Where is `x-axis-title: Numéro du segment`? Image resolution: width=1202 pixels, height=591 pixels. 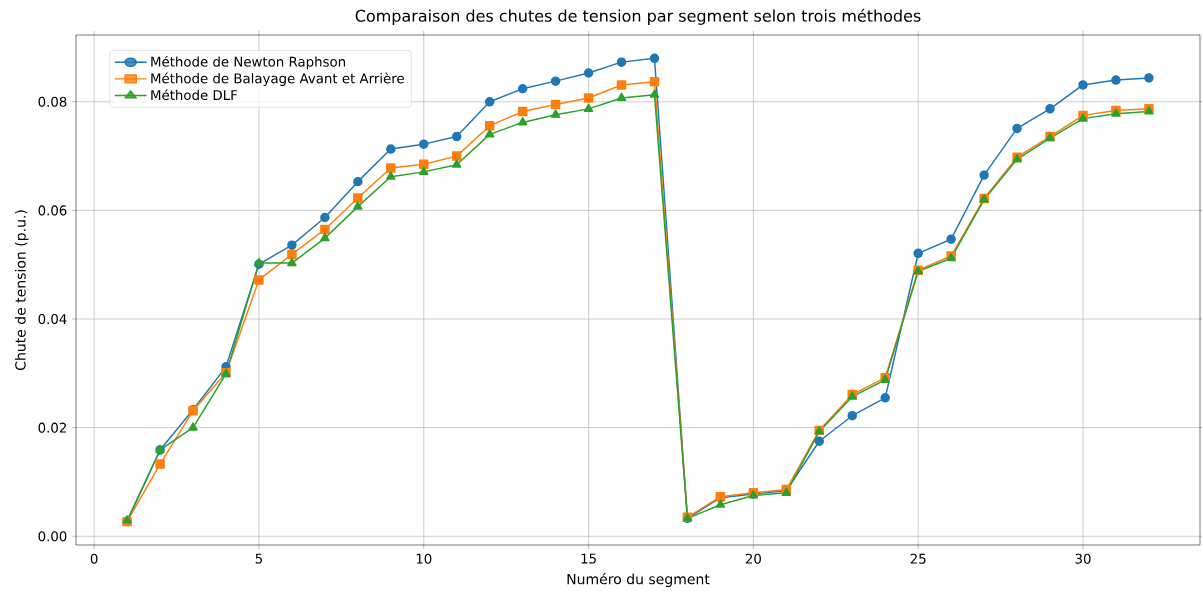 x-axis-title: Numéro du segment is located at coordinates (638, 580).